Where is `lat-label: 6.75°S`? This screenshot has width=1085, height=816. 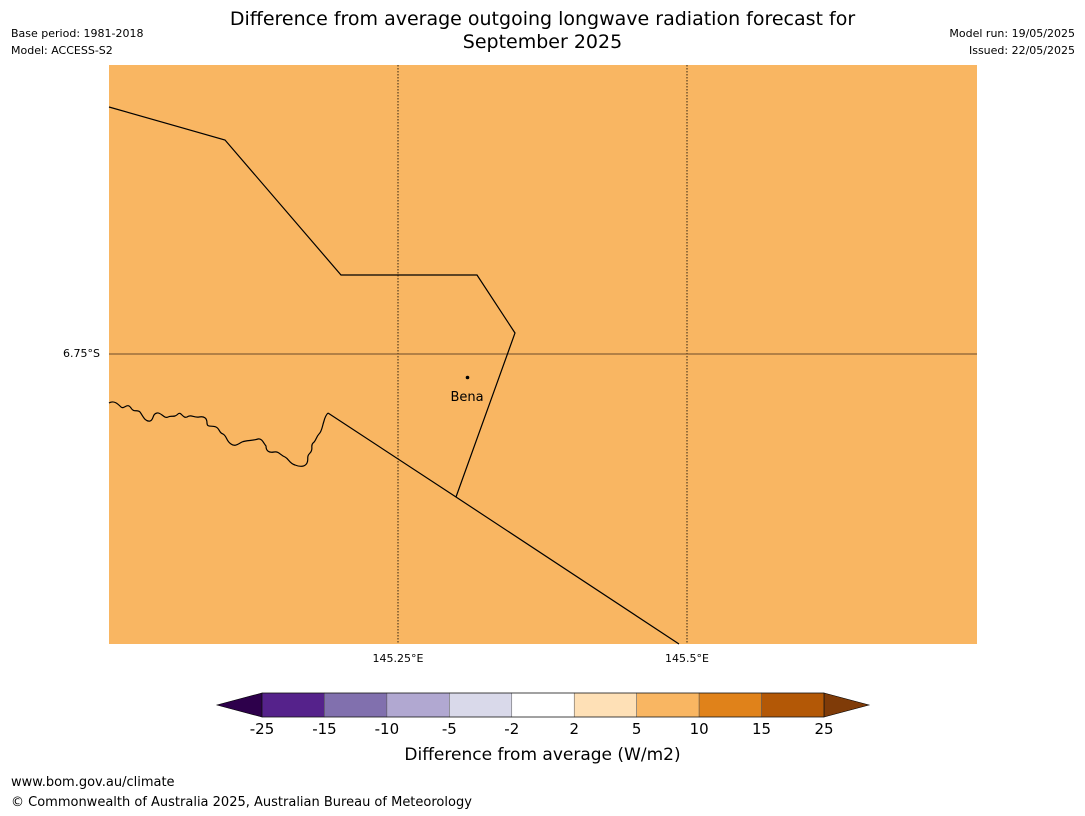
lat-label: 6.75°S is located at coordinates (81, 353).